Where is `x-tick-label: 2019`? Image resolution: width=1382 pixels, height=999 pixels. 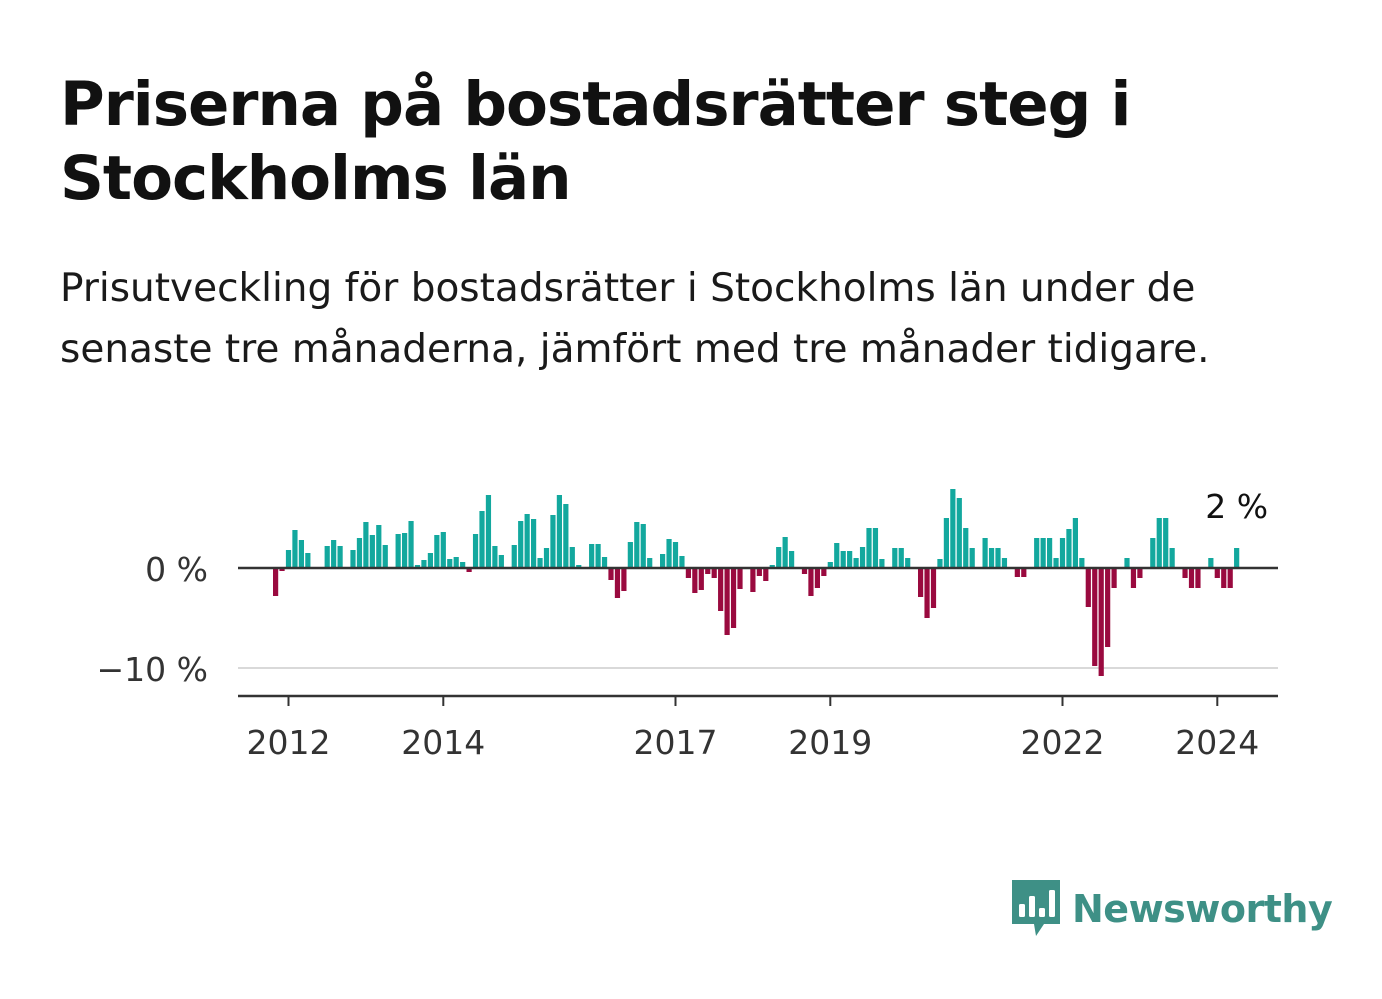
x-tick-label: 2019 is located at coordinates (830, 742).